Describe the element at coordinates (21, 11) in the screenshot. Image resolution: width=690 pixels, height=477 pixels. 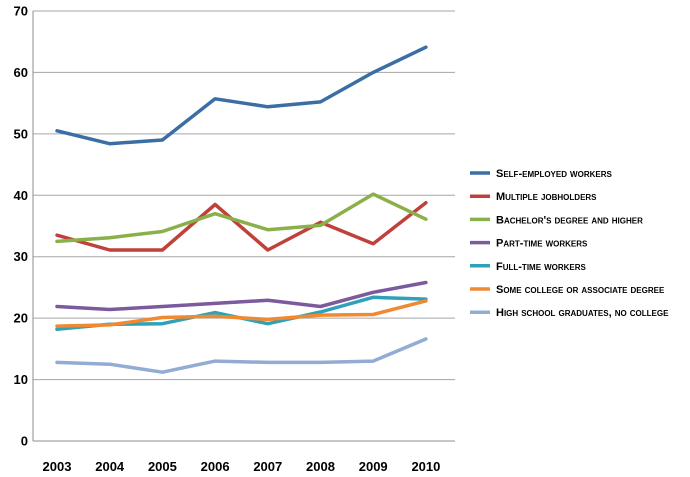
I see `y-tick-label: 70` at that location.